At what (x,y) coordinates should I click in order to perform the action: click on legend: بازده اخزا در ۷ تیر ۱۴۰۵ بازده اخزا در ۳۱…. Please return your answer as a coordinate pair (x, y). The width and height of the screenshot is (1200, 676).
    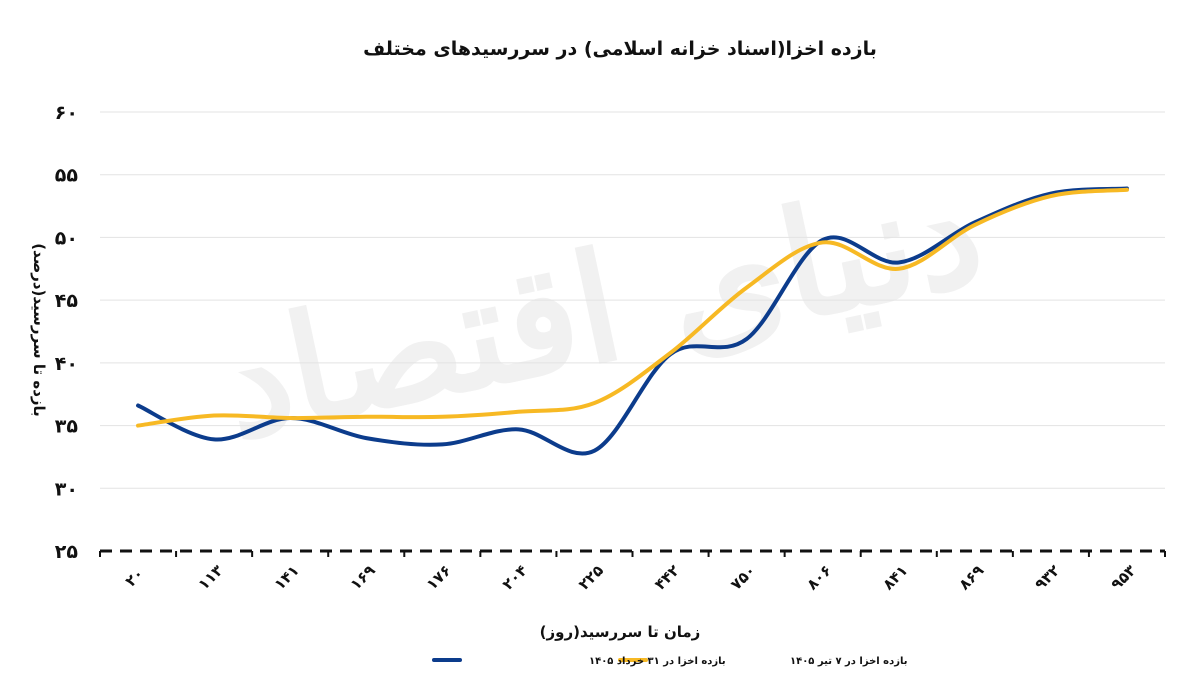
    Looking at the image, I should click on (669, 661).